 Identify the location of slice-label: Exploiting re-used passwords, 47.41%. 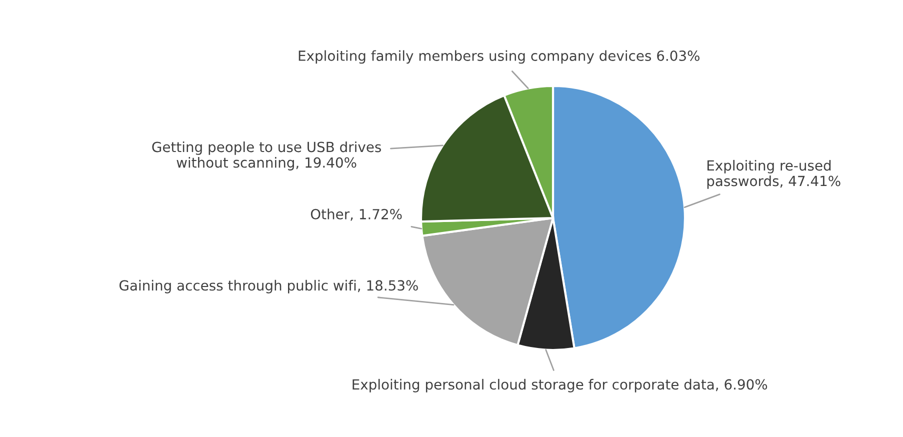
(773, 174).